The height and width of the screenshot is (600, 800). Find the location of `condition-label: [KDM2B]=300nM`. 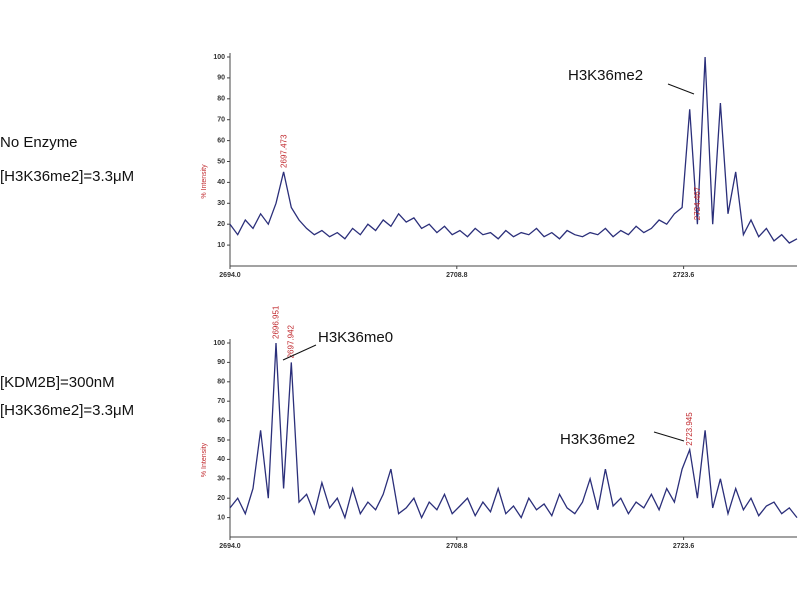

condition-label: [KDM2B]=300nM is located at coordinates (57, 382).